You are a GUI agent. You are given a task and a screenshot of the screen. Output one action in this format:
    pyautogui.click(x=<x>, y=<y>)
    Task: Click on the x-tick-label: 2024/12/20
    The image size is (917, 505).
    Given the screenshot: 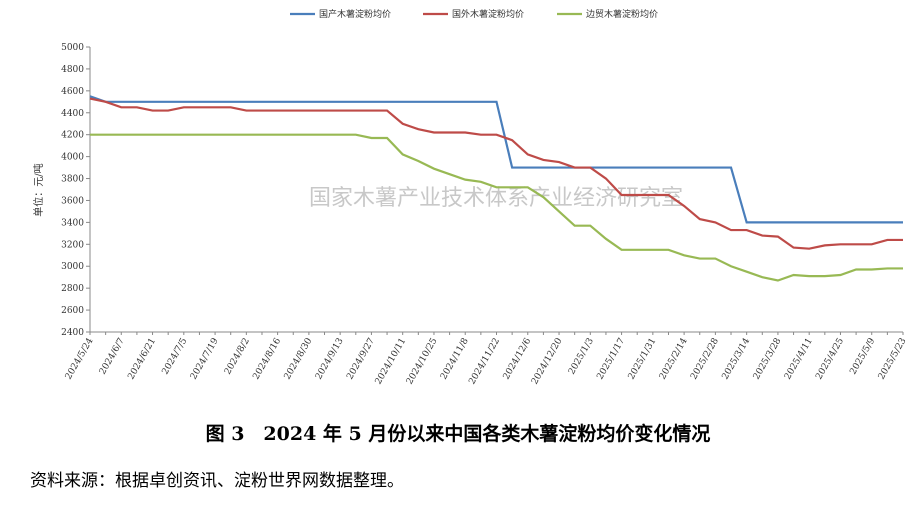 What is the action you would take?
    pyautogui.click(x=547, y=361)
    